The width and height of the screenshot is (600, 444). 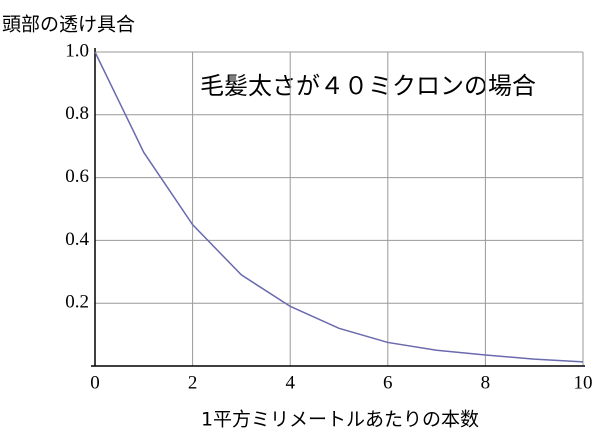 What do you see at coordinates (68, 25) in the screenshot?
I see `y-axis-label: 頭部の透け具合` at bounding box center [68, 25].